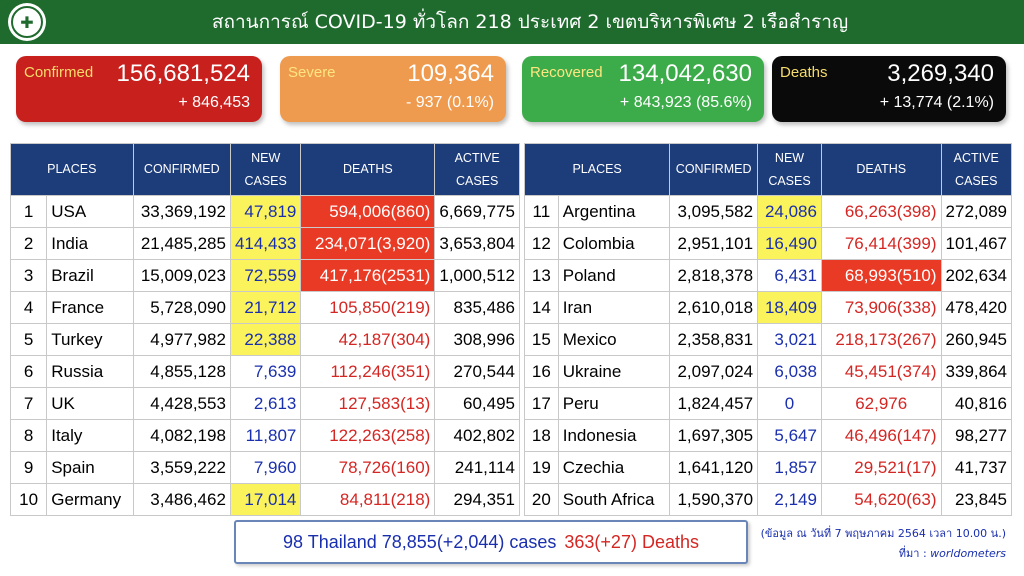  I want to click on deaths-cell: 234,071(3,920), so click(368, 243).